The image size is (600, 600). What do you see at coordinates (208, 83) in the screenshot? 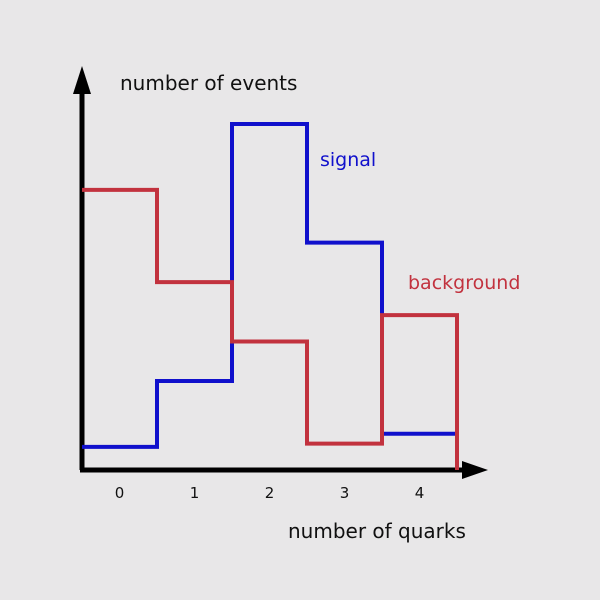
I see `y-axis-title: number of events` at bounding box center [208, 83].